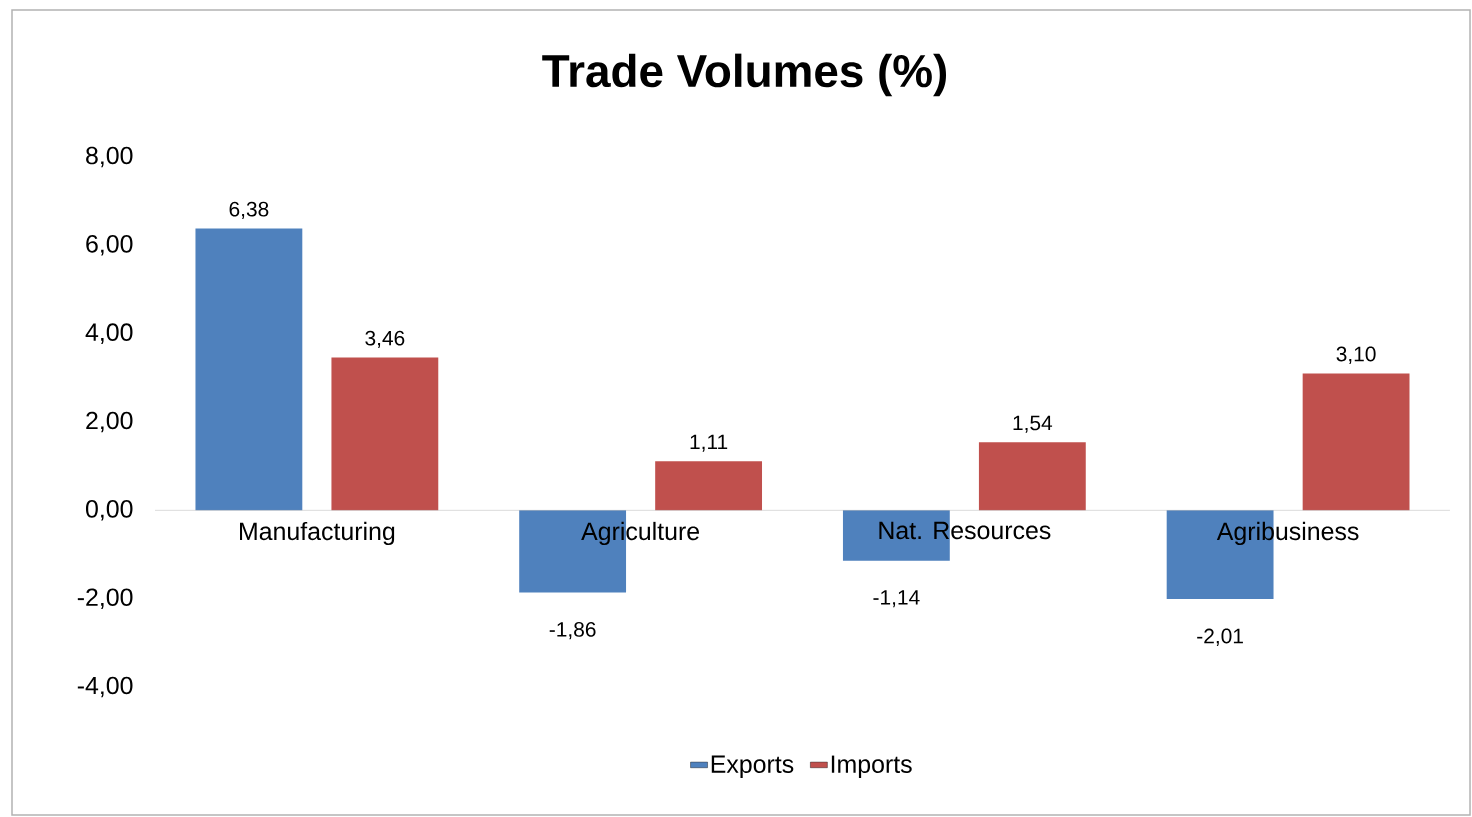 This screenshot has height=817, width=1472. I want to click on y-tick-label: 4,00, so click(109, 333).